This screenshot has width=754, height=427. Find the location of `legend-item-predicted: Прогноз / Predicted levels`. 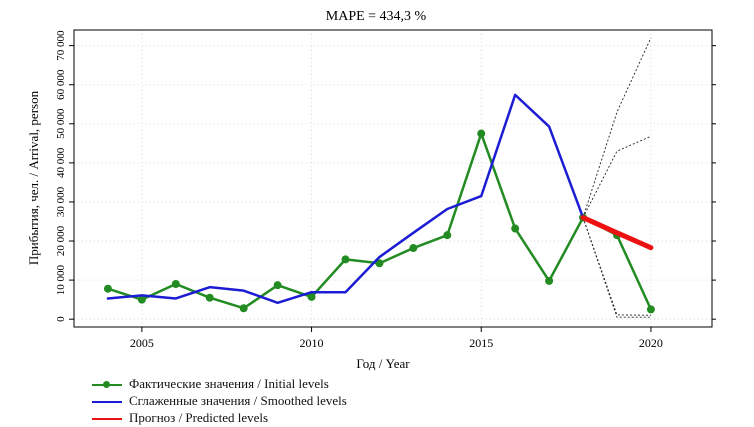

legend-item-predicted: Прогноз / Predicted levels is located at coordinates (302, 418).